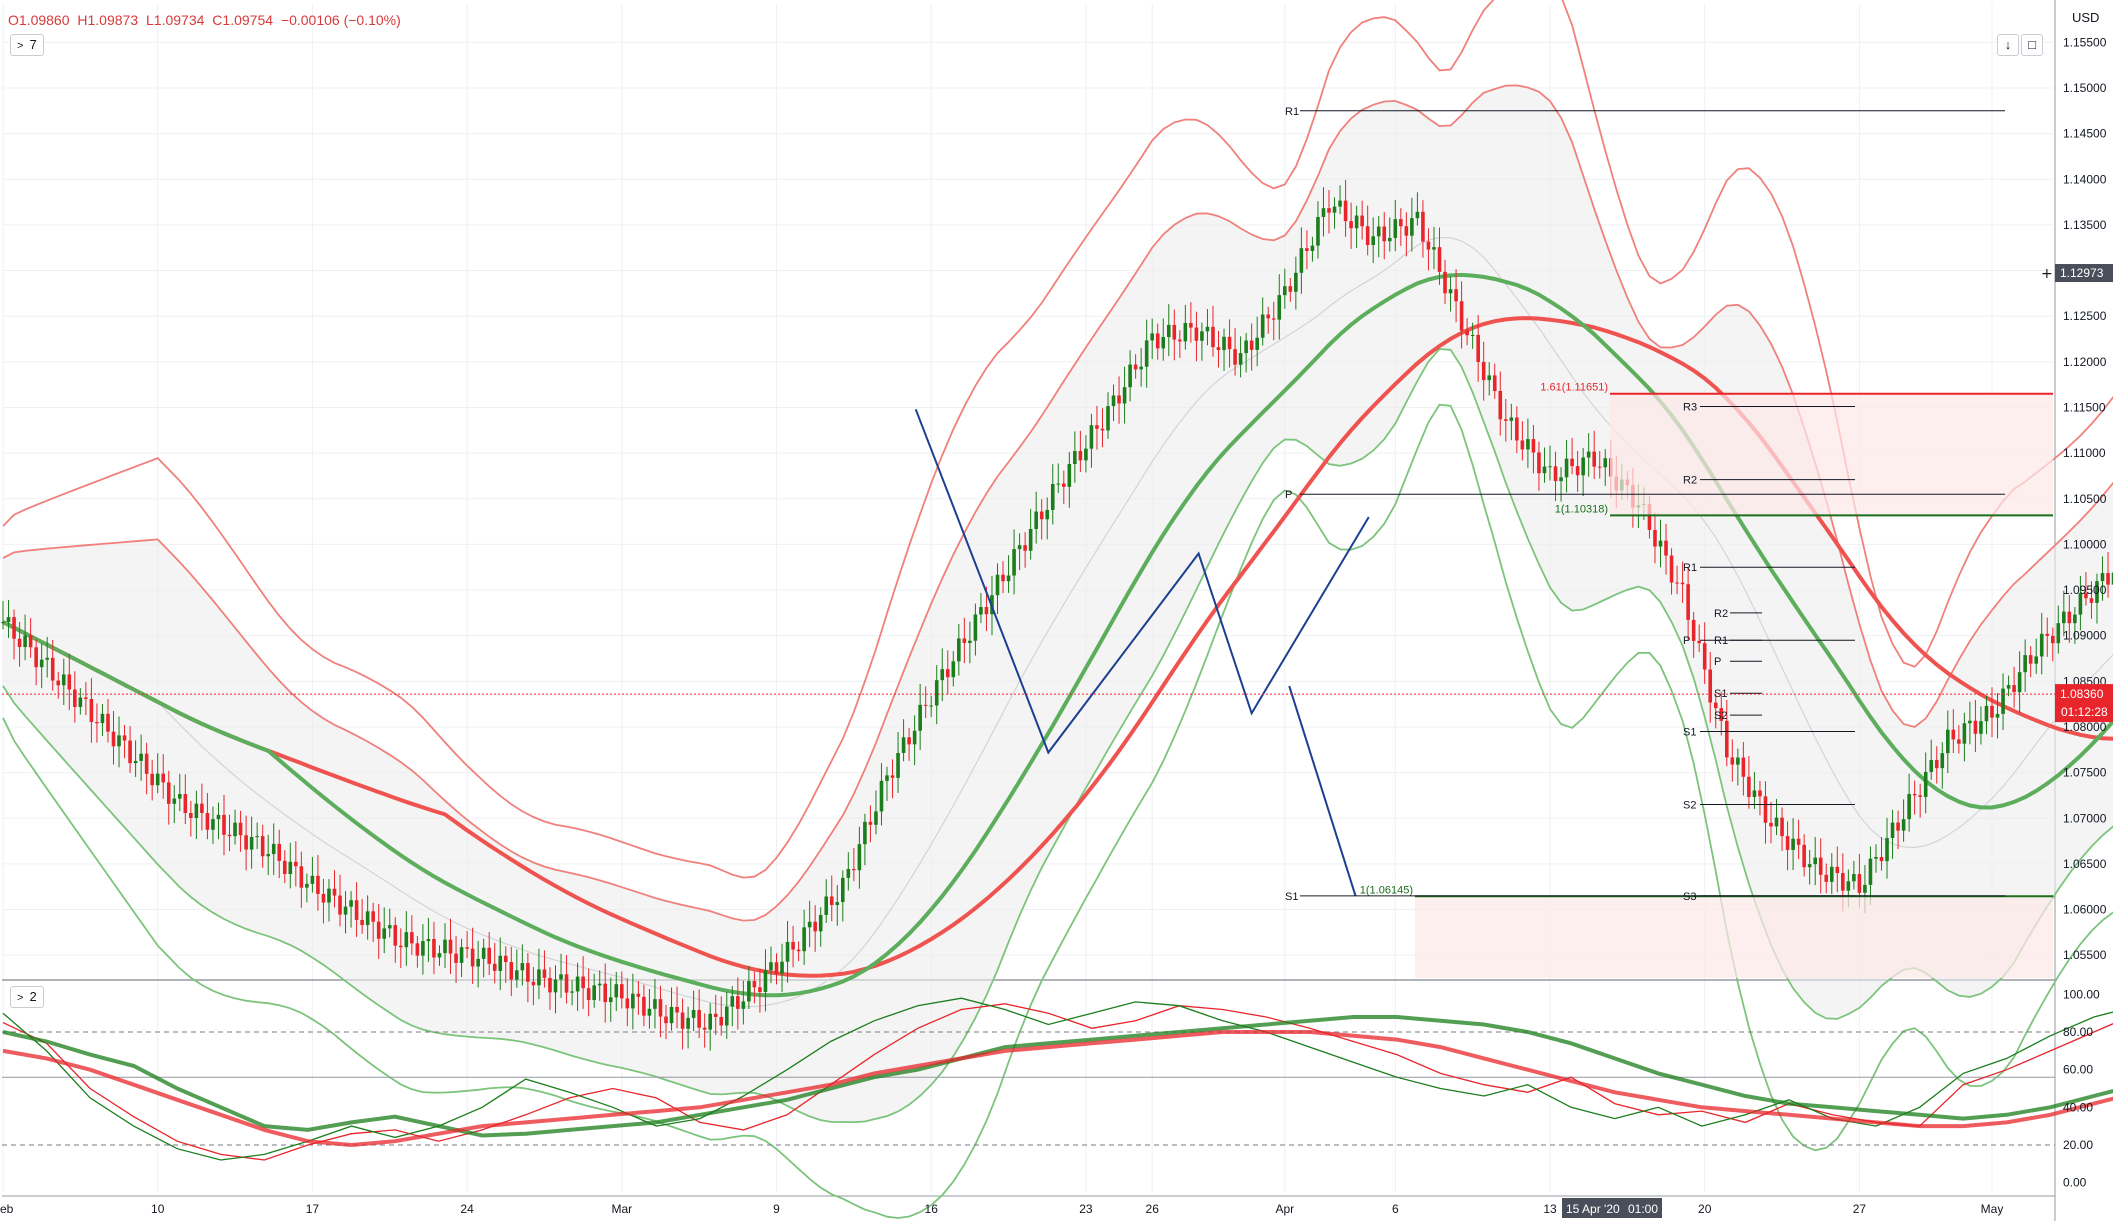  I want to click on time-tick-label: Apr, so click(1284, 1209).